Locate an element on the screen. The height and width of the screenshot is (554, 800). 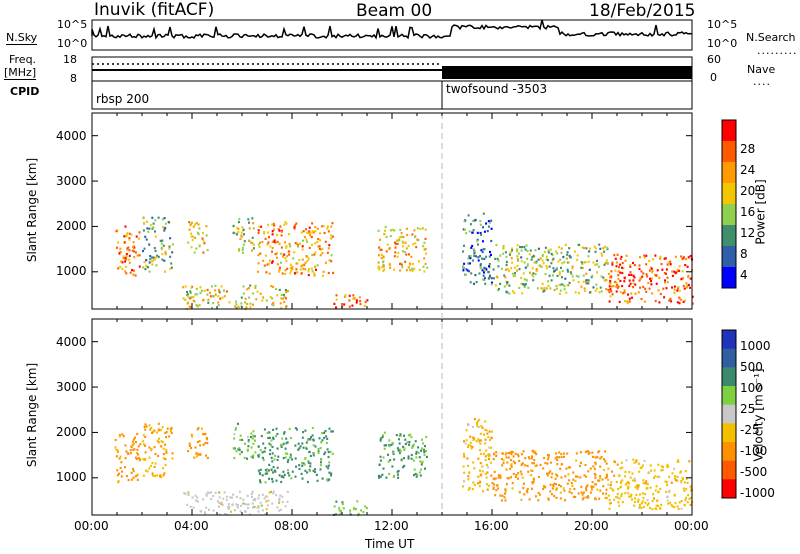
power-ytick-1000: 1000 is located at coordinates (71, 271).